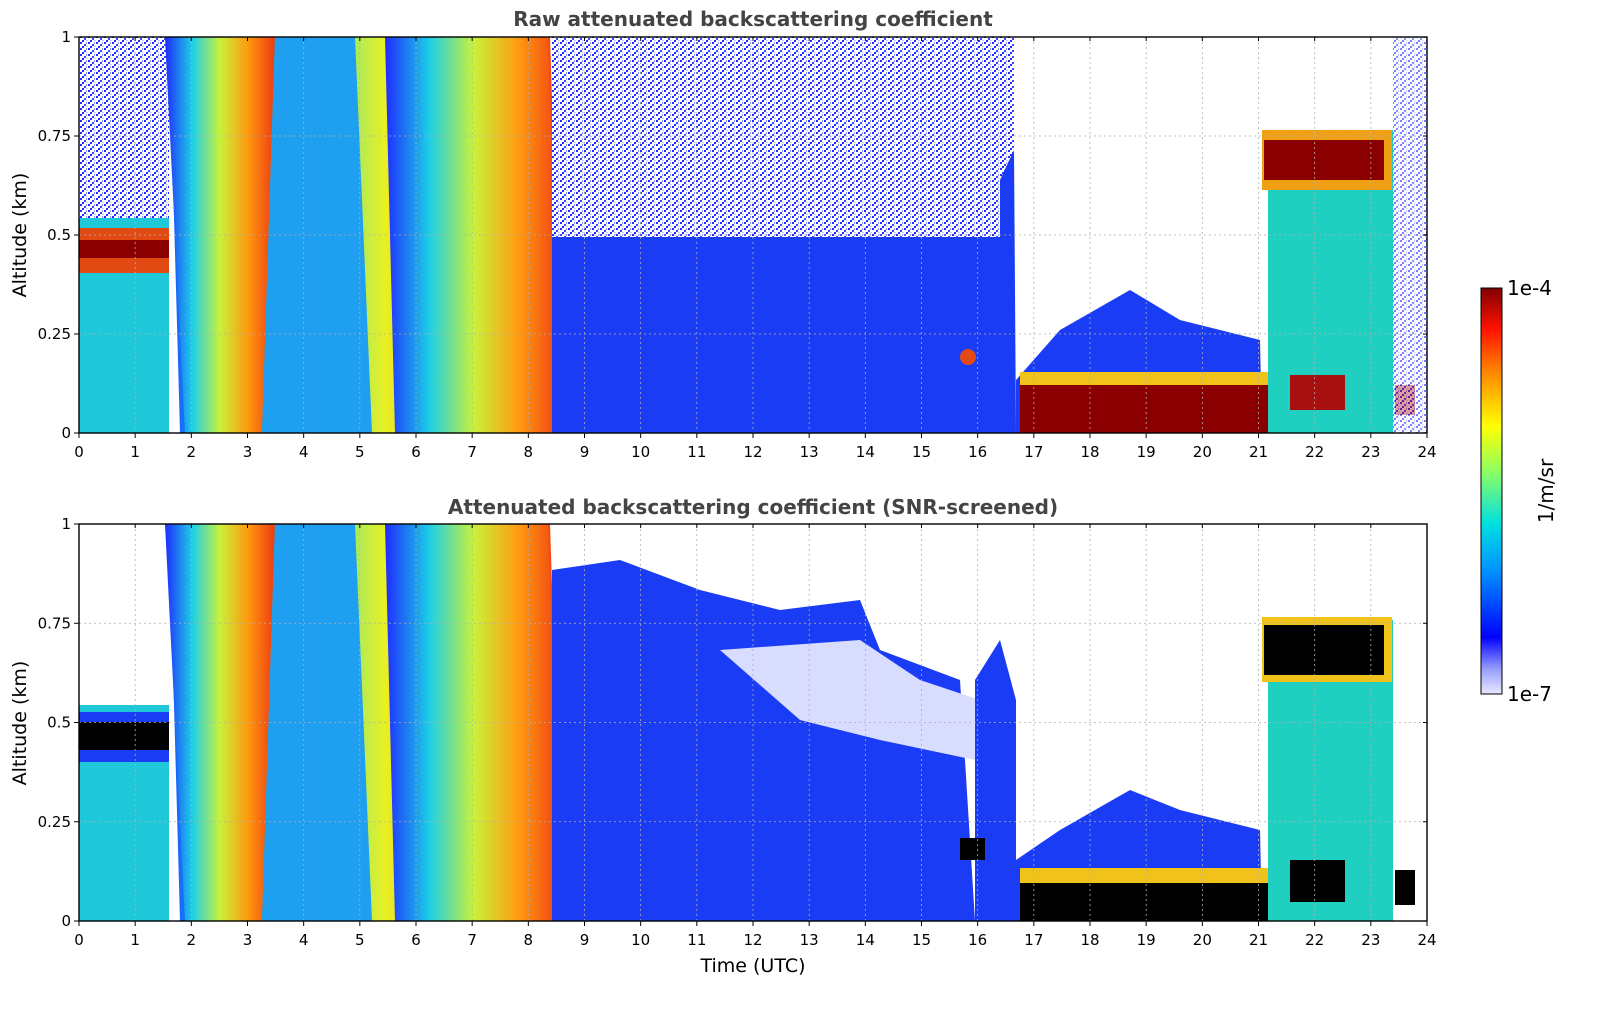 This screenshot has width=1621, height=1020. What do you see at coordinates (1405, 887) in the screenshot?
I see `bottom-late-cloud` at bounding box center [1405, 887].